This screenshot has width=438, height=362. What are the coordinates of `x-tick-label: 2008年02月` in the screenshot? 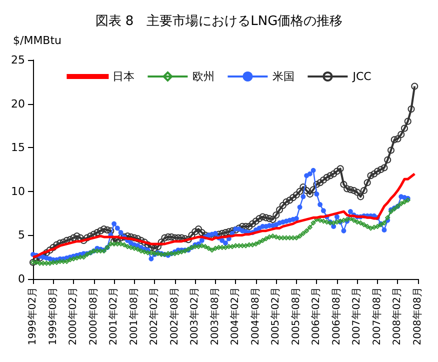 It's located at (397, 316).